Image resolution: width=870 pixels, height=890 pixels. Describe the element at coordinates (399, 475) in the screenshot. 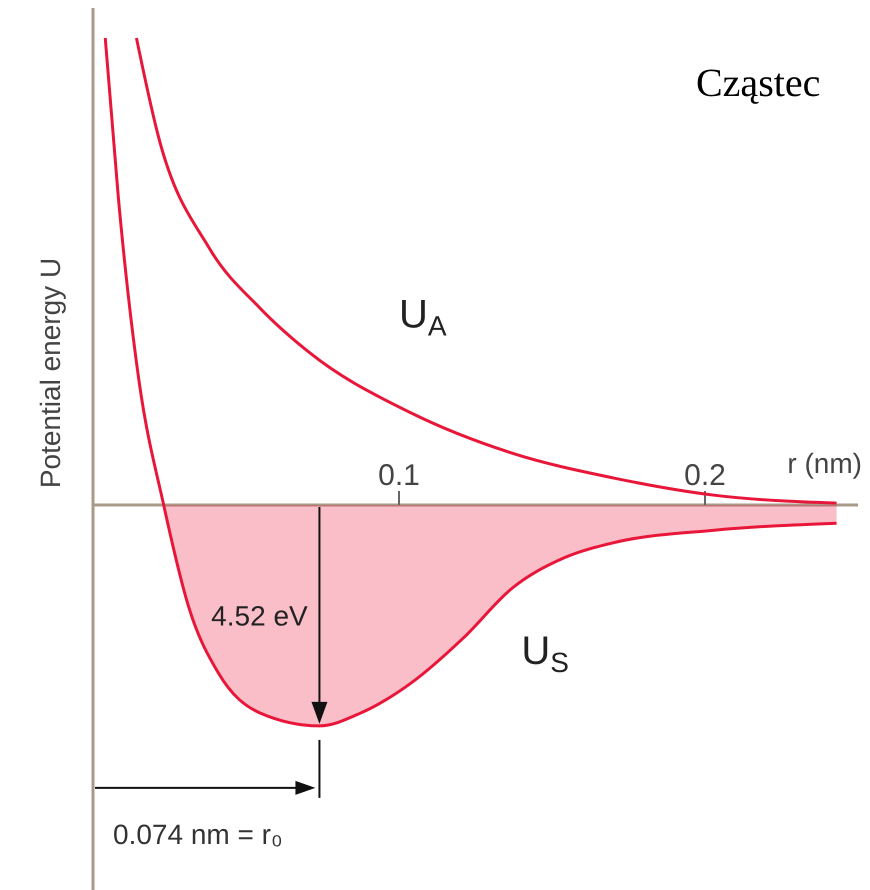

I see `x-tick-label: 0.1` at that location.